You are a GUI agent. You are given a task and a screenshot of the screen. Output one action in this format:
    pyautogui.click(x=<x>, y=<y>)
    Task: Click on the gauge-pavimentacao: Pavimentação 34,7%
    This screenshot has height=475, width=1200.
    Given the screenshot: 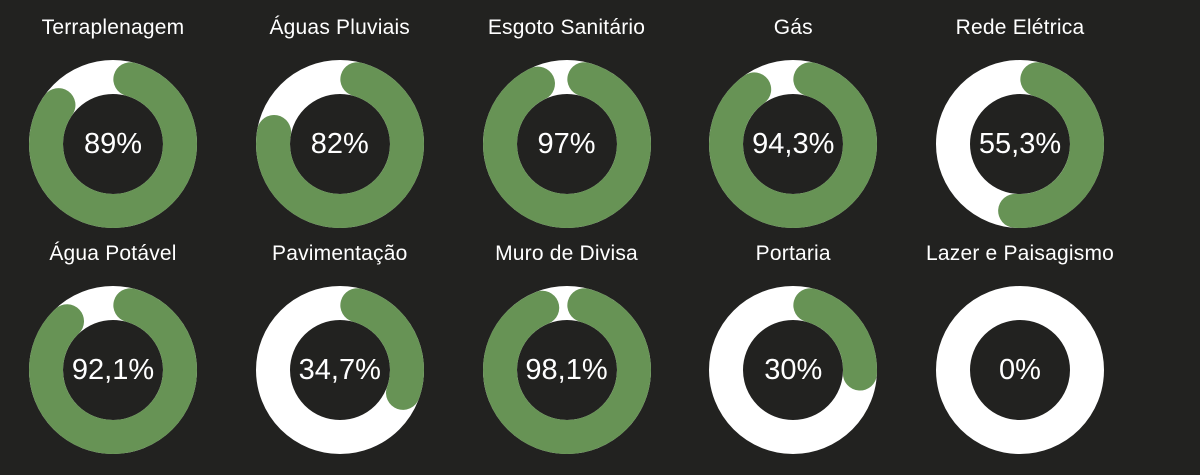 What is the action you would take?
    pyautogui.click(x=340, y=340)
    